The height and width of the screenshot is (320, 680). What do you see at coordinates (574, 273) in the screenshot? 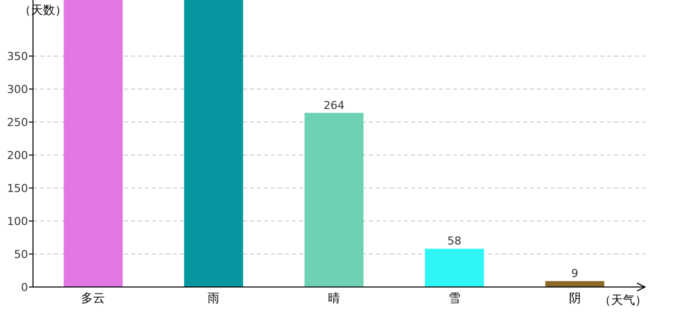
I see `data-label: 9` at bounding box center [574, 273].